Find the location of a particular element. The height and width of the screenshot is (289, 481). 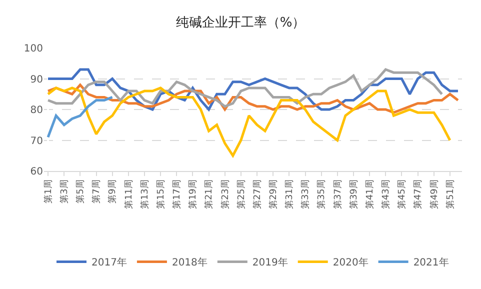

x-tick-label: 第7周 is located at coordinates (96, 192).